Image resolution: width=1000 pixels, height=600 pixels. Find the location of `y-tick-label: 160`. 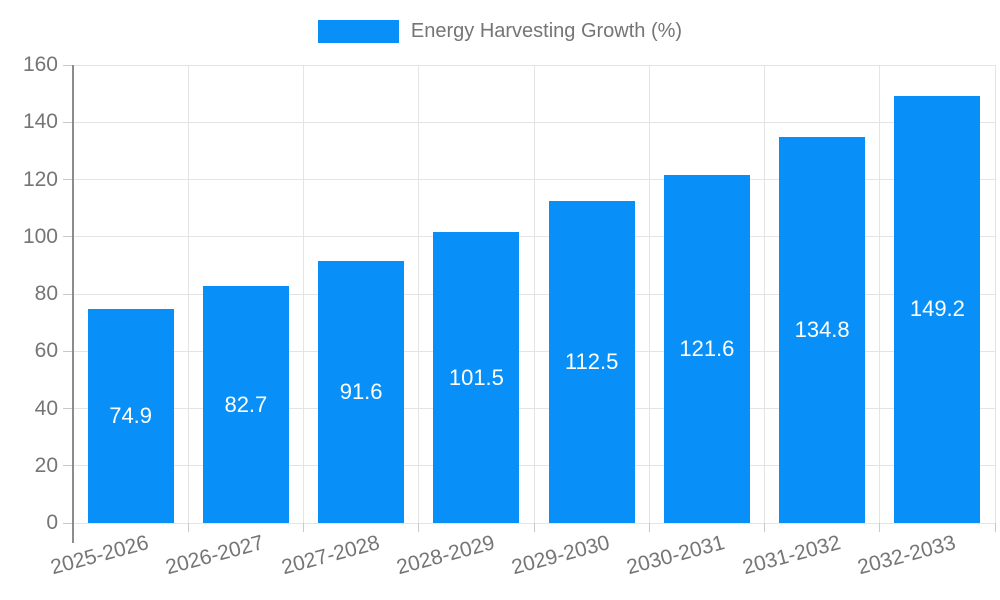

y-tick-label: 160 is located at coordinates (40, 64).